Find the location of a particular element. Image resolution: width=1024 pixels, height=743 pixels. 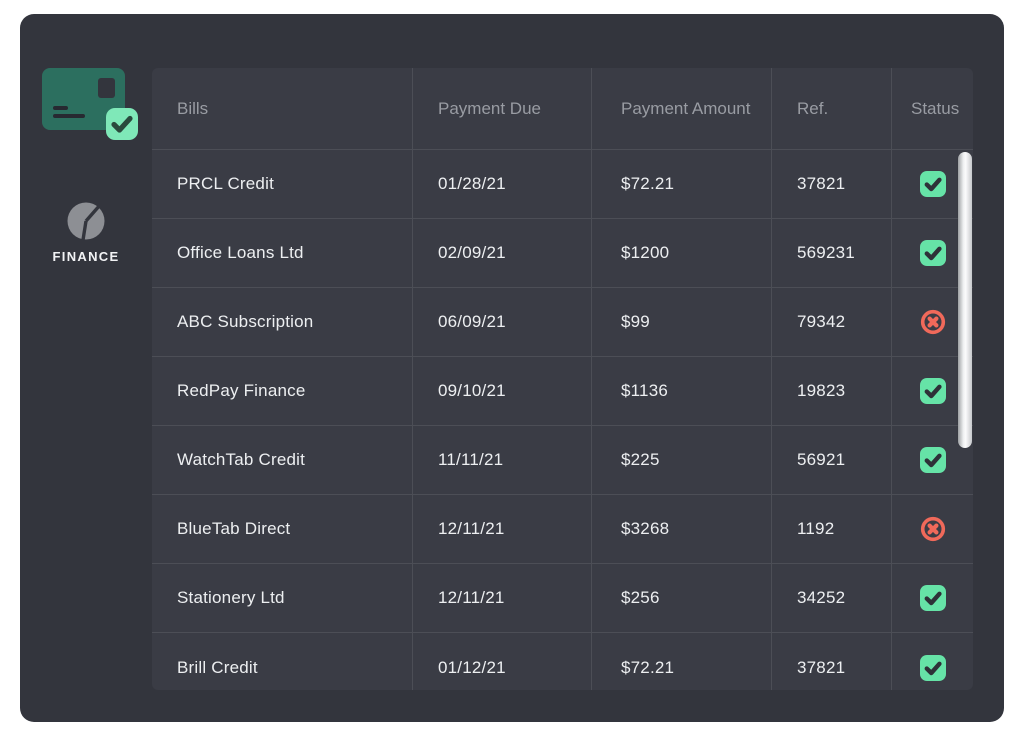

cell-ref: 569231 is located at coordinates (832, 253).